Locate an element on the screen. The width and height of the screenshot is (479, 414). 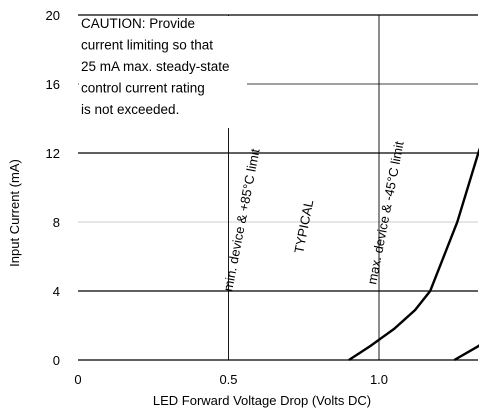
y-tick-label: 0 is located at coordinates (56, 360).